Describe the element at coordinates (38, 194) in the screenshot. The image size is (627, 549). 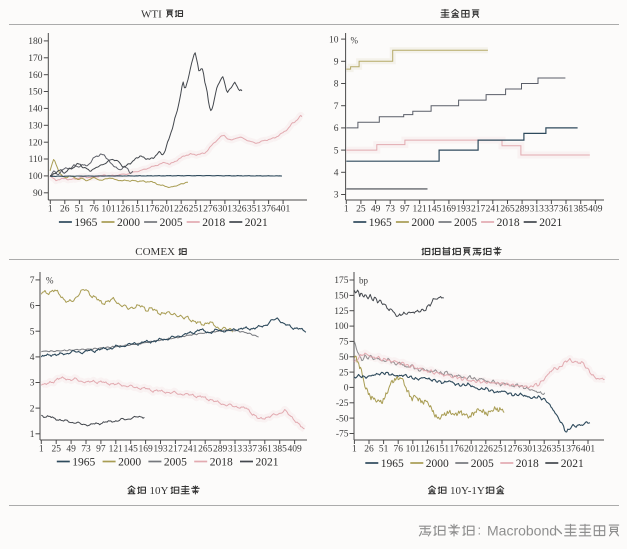
I see `svg-text: 90` at that location.